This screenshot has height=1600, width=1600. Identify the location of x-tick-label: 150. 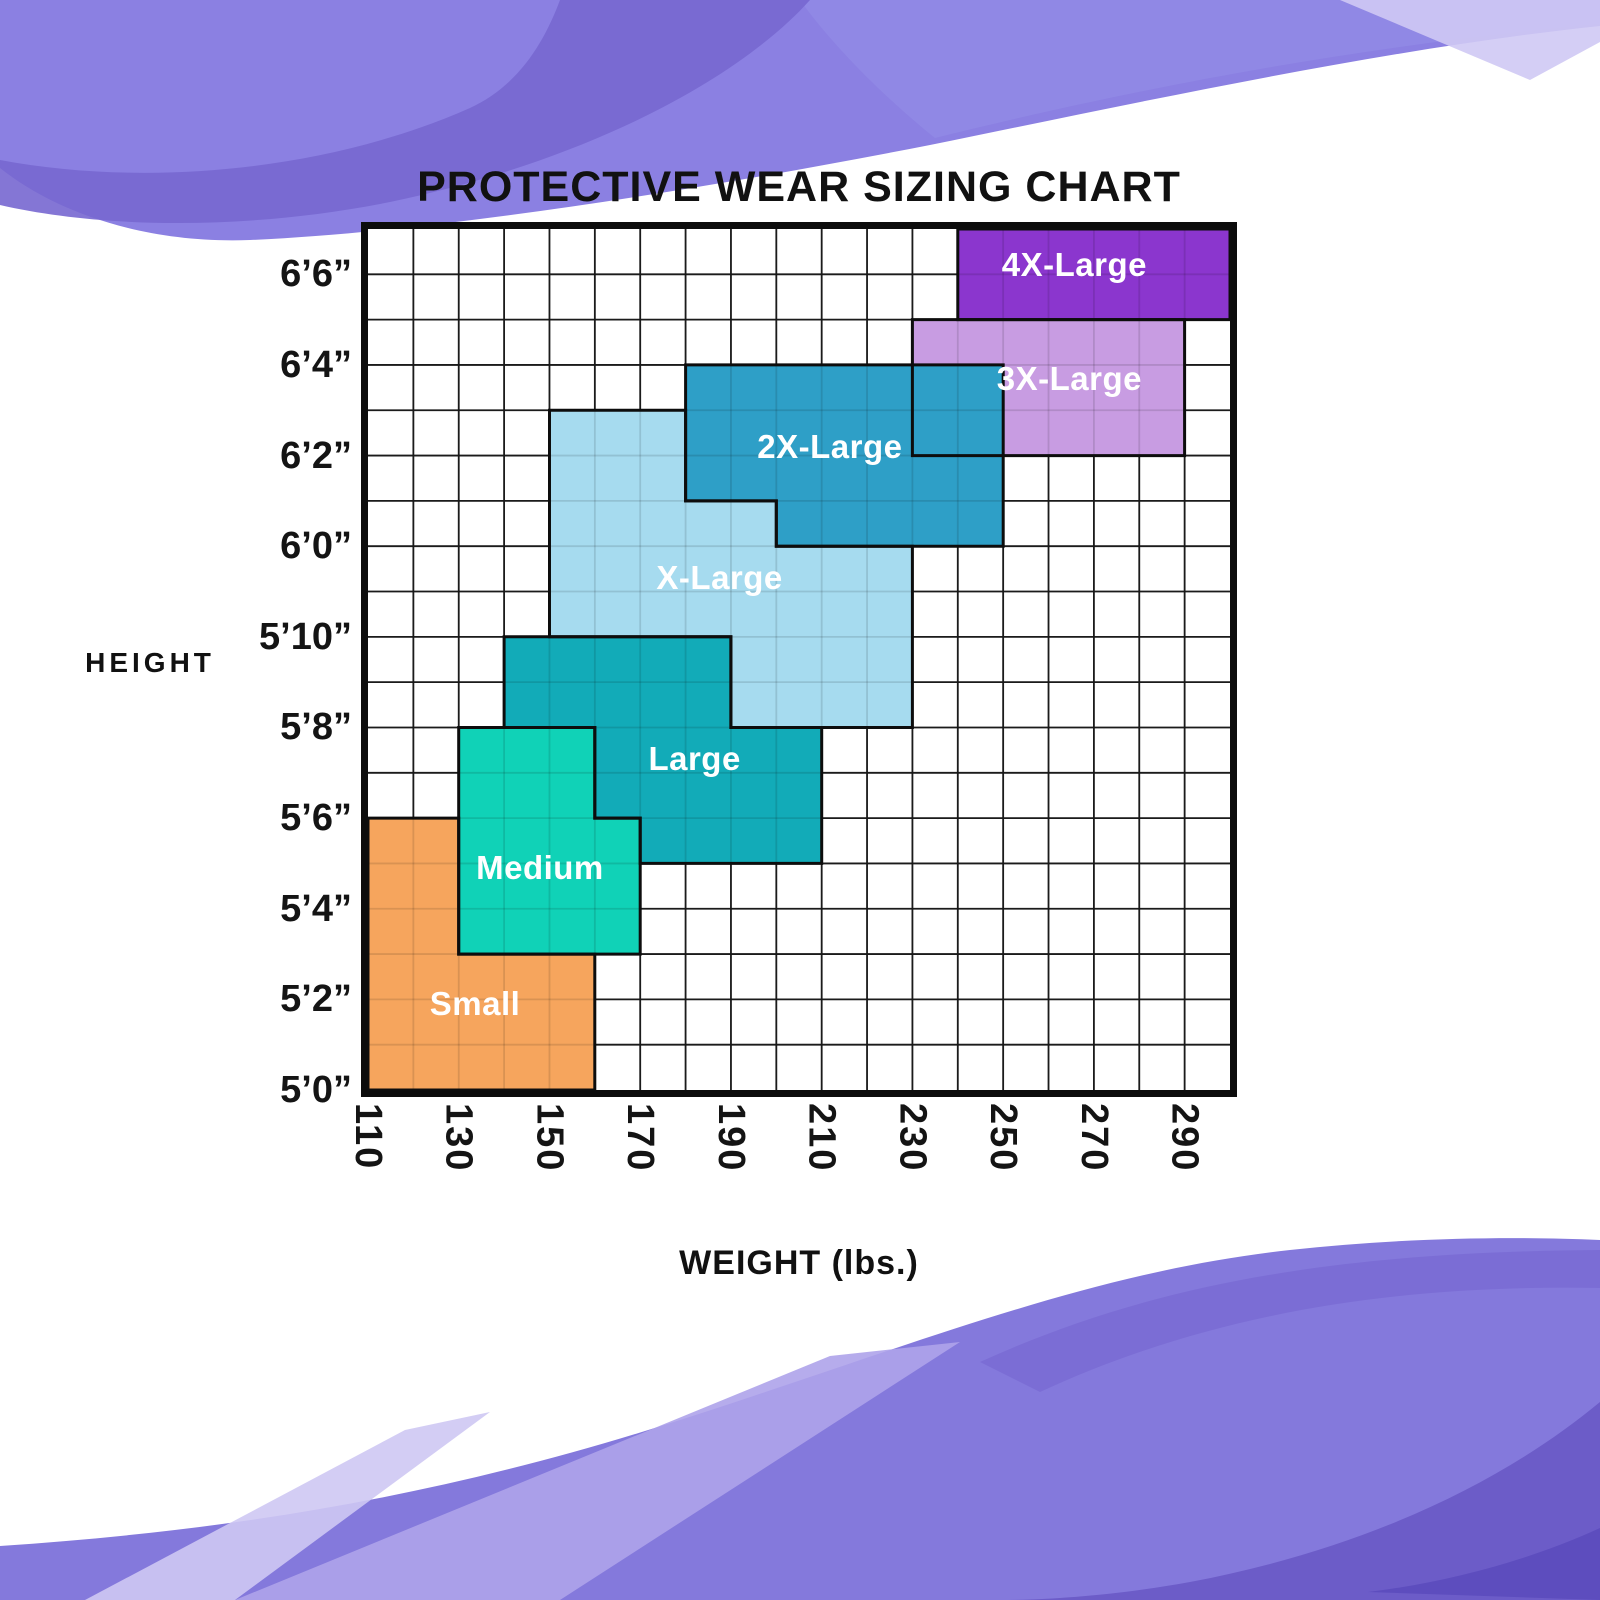
(549, 1138).